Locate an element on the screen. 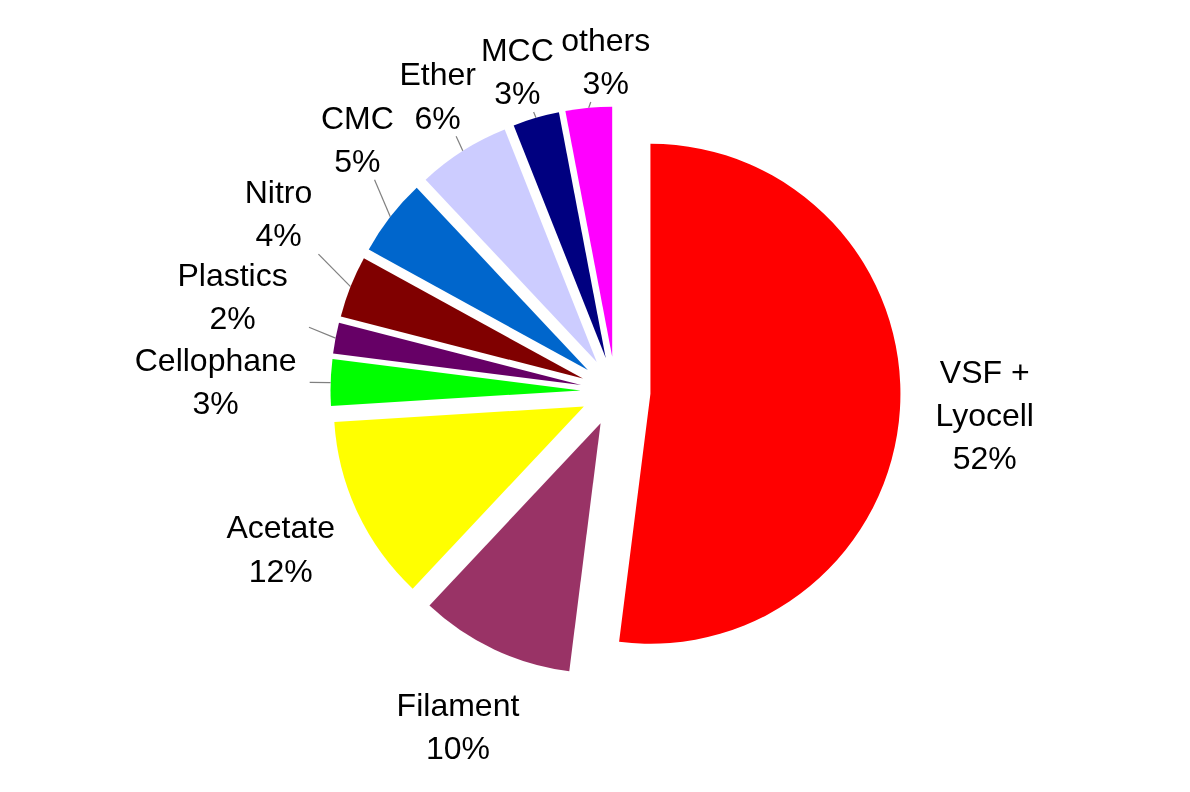 Image resolution: width=1190 pixels, height=792 pixels. slice-label: others is located at coordinates (606, 40).